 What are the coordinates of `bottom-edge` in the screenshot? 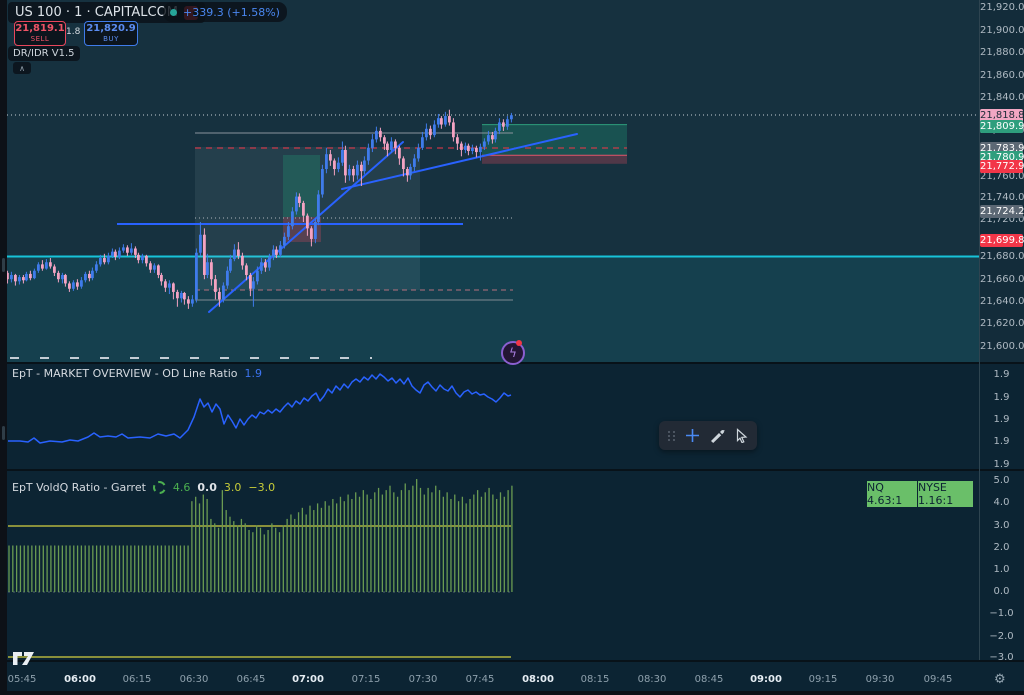 It's located at (512, 693).